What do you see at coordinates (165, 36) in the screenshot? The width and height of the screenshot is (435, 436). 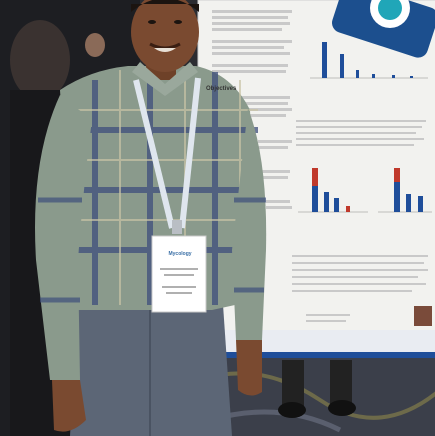 I see `man-face` at bounding box center [165, 36].